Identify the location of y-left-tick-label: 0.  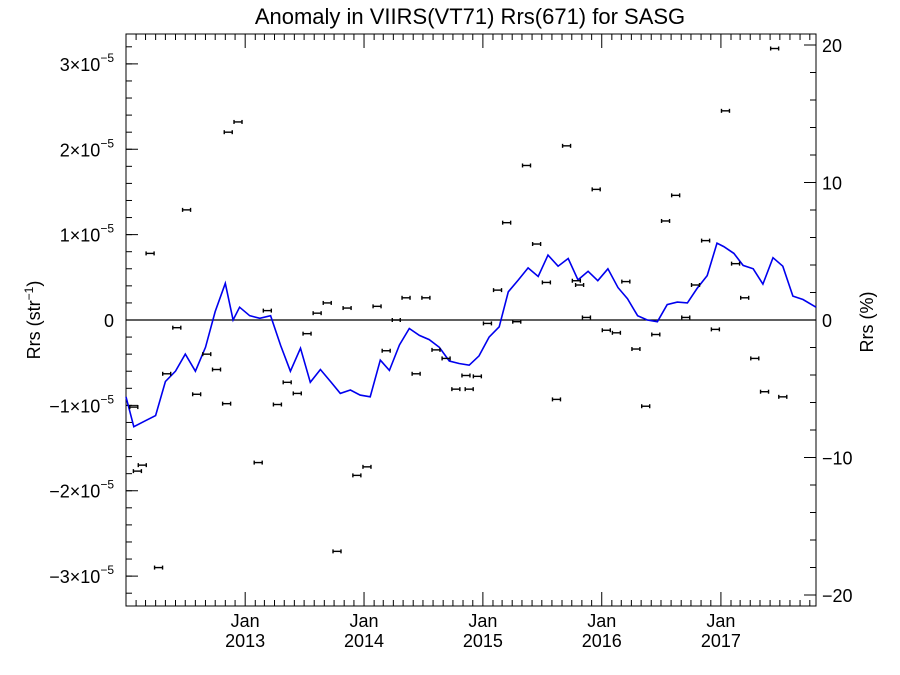
(109, 321).